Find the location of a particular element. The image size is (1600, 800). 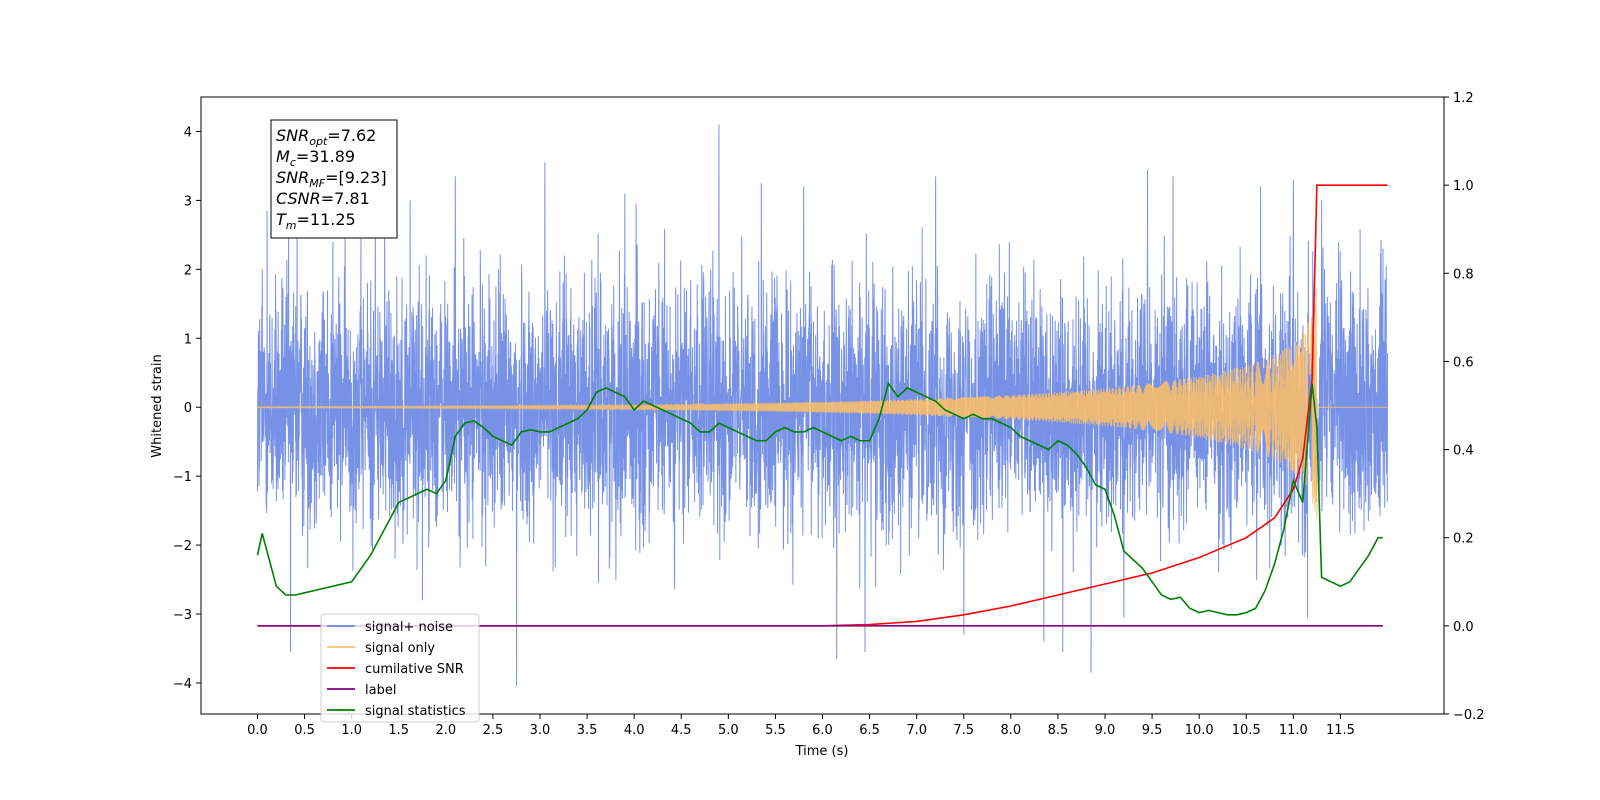

y2-tick-label: 0.2 is located at coordinates (1463, 539).